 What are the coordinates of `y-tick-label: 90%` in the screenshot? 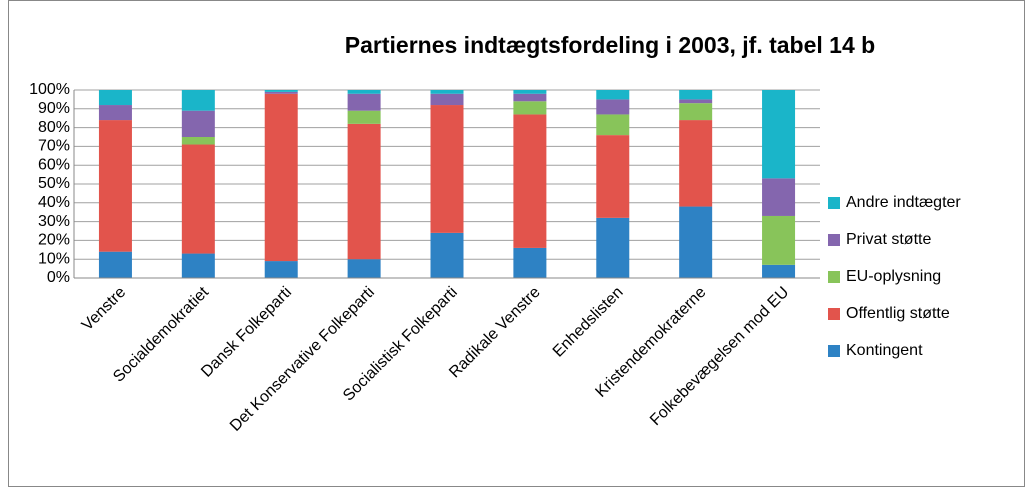 It's located at (54, 108).